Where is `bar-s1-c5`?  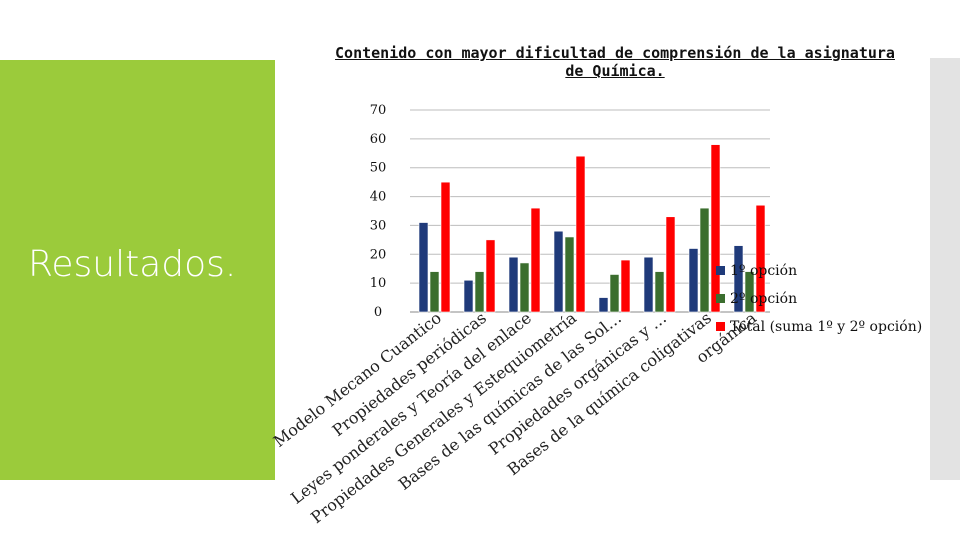 bar-s1-c5 is located at coordinates (603, 305).